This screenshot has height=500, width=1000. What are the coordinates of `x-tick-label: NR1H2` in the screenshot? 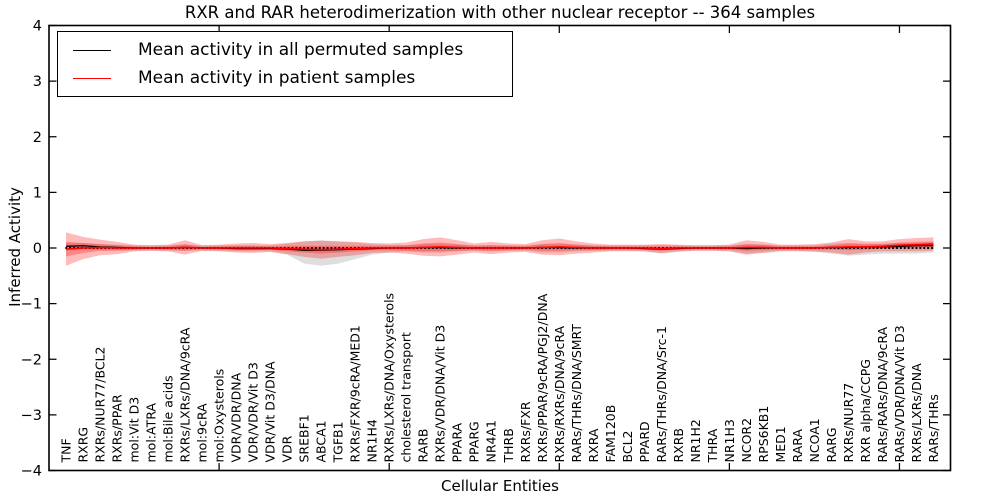 It's located at (695, 440).